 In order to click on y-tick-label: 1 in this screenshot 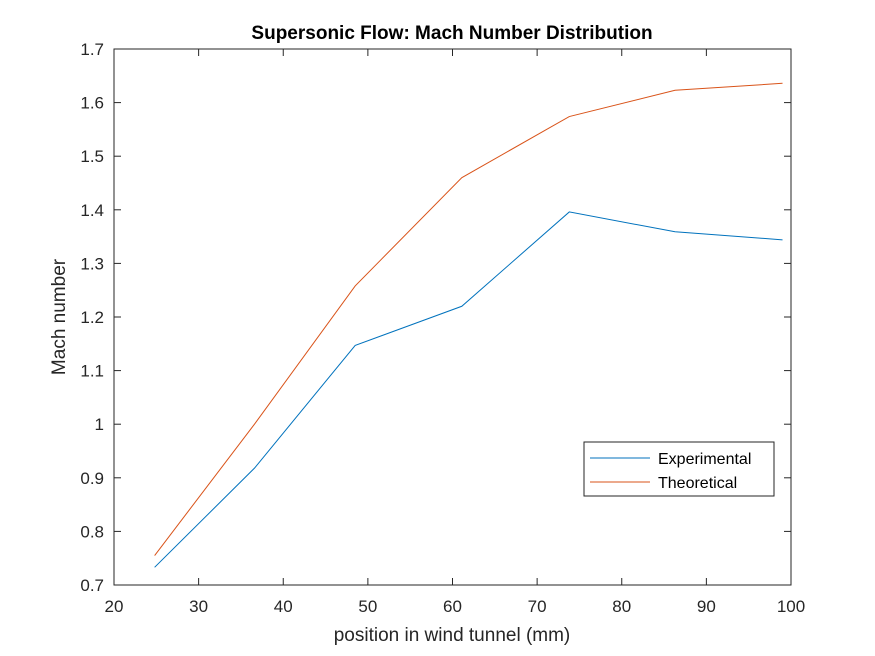, I will do `click(99, 424)`.